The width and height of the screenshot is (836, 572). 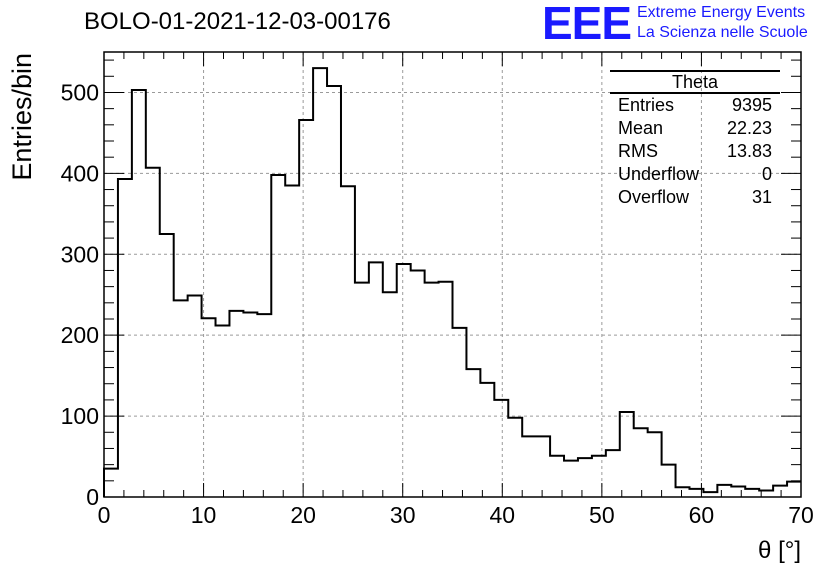 I want to click on stats-value: 13.83, so click(x=749, y=151).